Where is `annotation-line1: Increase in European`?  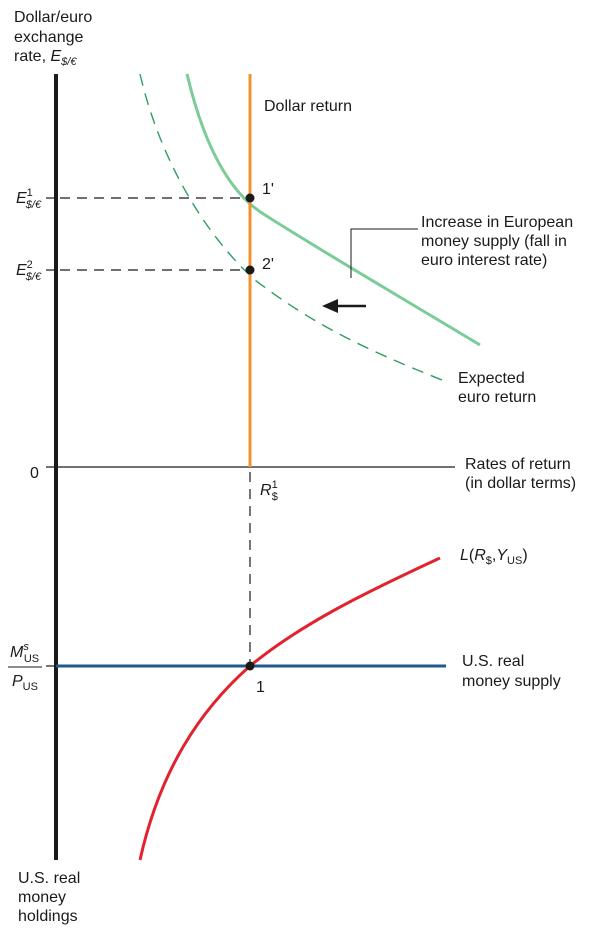 annotation-line1: Increase in European is located at coordinates (497, 222).